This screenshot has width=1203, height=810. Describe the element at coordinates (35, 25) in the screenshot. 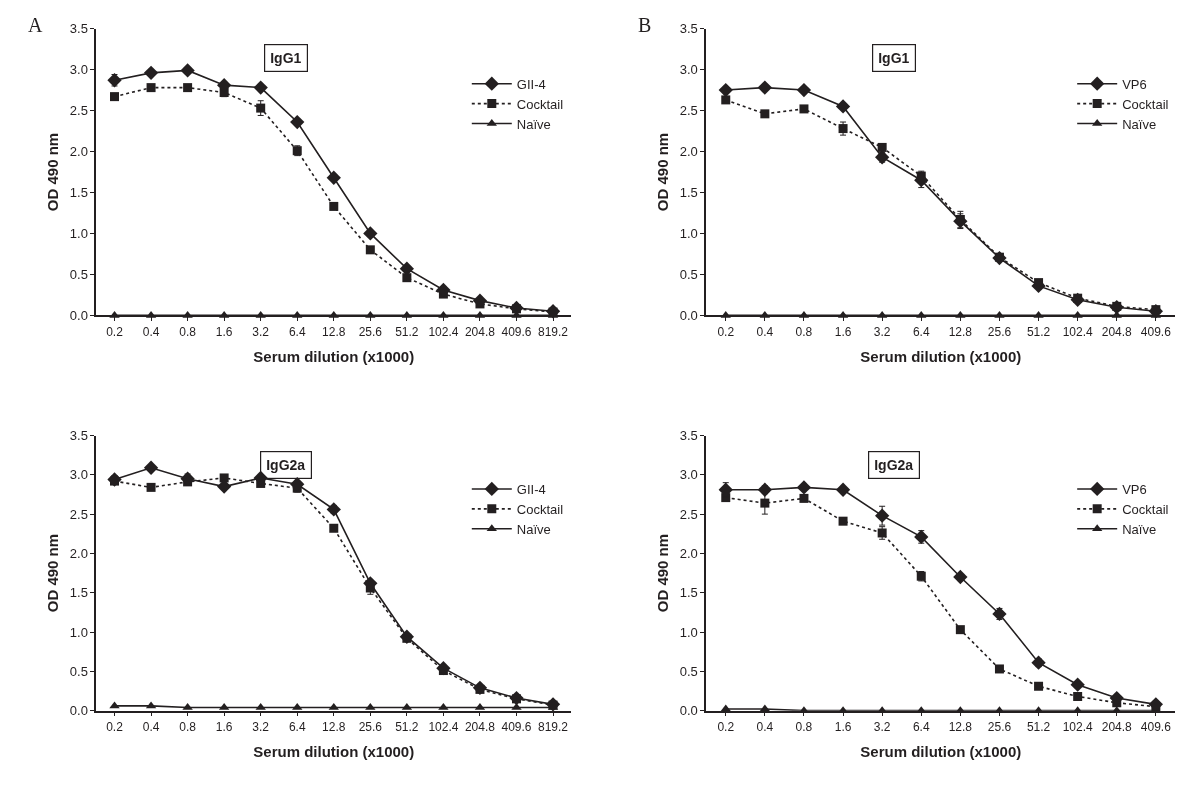

I see `text: A` at that location.